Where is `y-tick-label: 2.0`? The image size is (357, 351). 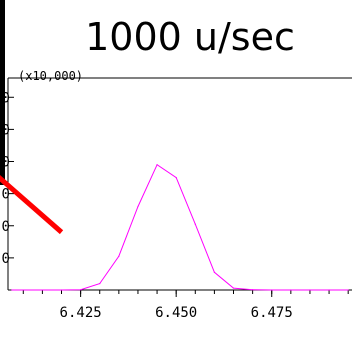
y-tick-label: 2.0 is located at coordinates (5, 227).